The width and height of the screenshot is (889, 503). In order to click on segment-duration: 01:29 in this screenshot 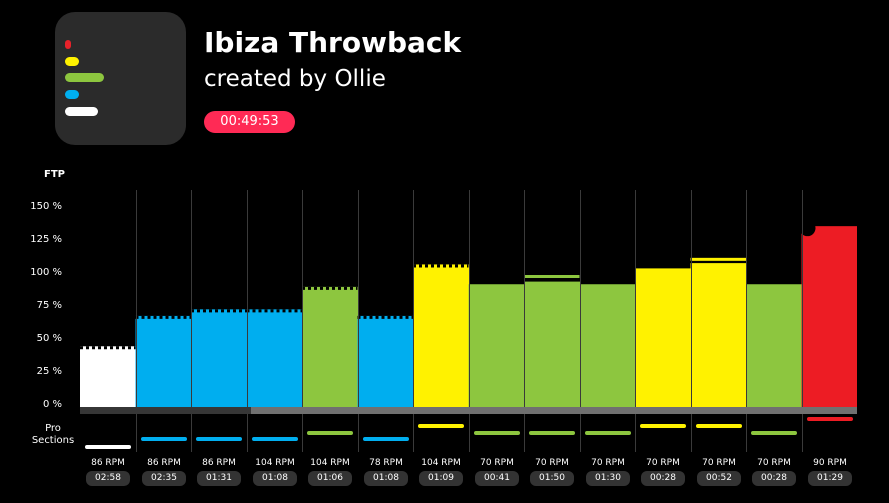, I will do `click(830, 478)`.